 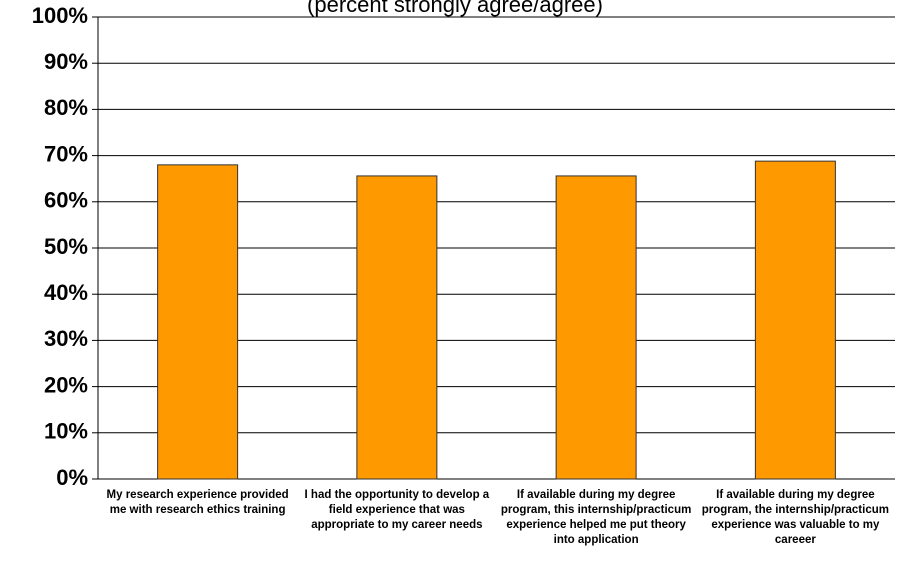 I want to click on y-tick-label: 90%, so click(x=66, y=61).